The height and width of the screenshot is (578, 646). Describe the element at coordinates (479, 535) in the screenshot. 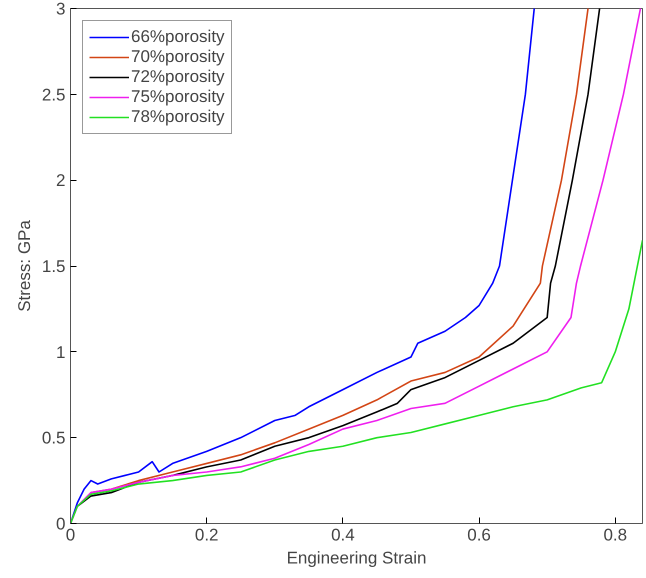

I see `x-tick-label: 0.6` at that location.